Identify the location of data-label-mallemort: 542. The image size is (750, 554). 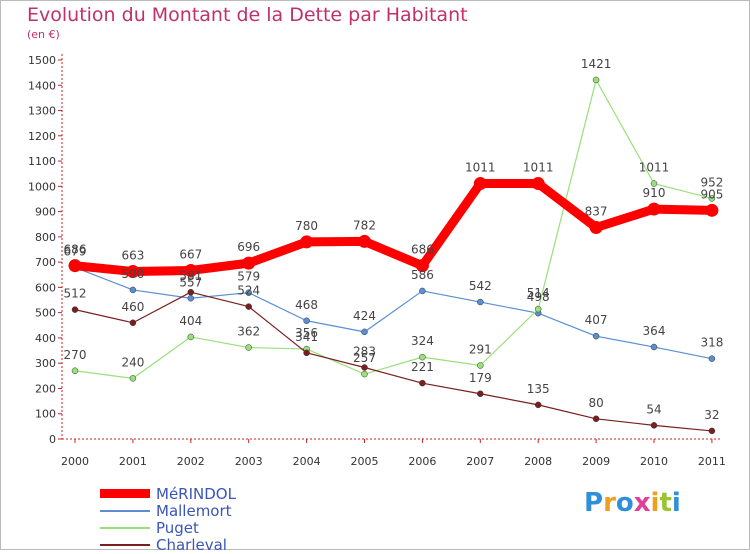
(480, 286).